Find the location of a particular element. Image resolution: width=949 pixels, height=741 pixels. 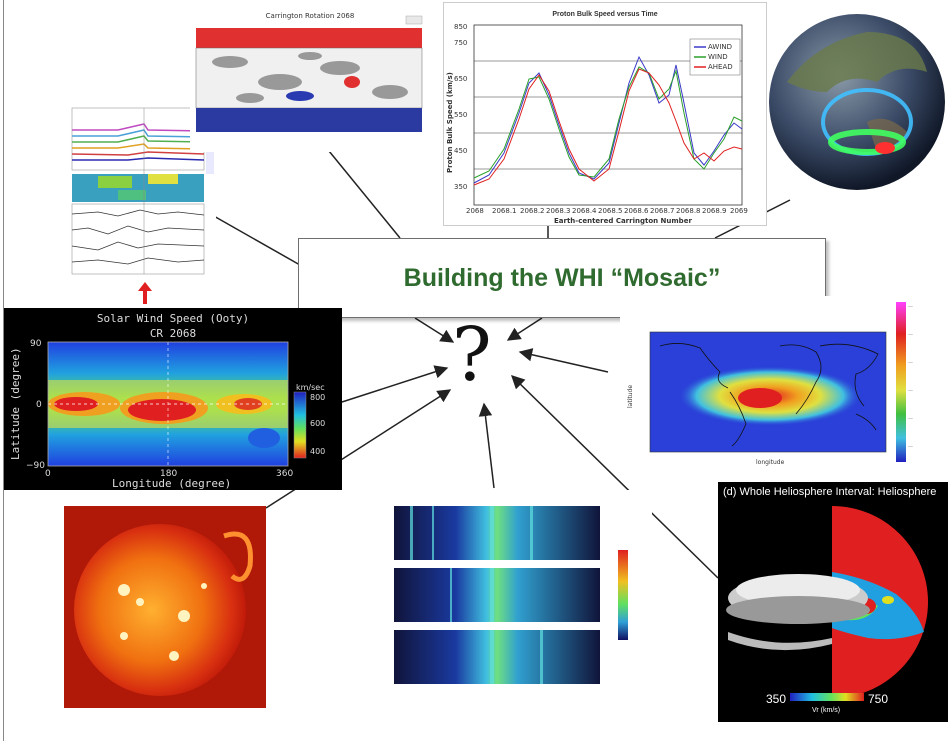

arrow-from-world-map is located at coordinates (563, 360).